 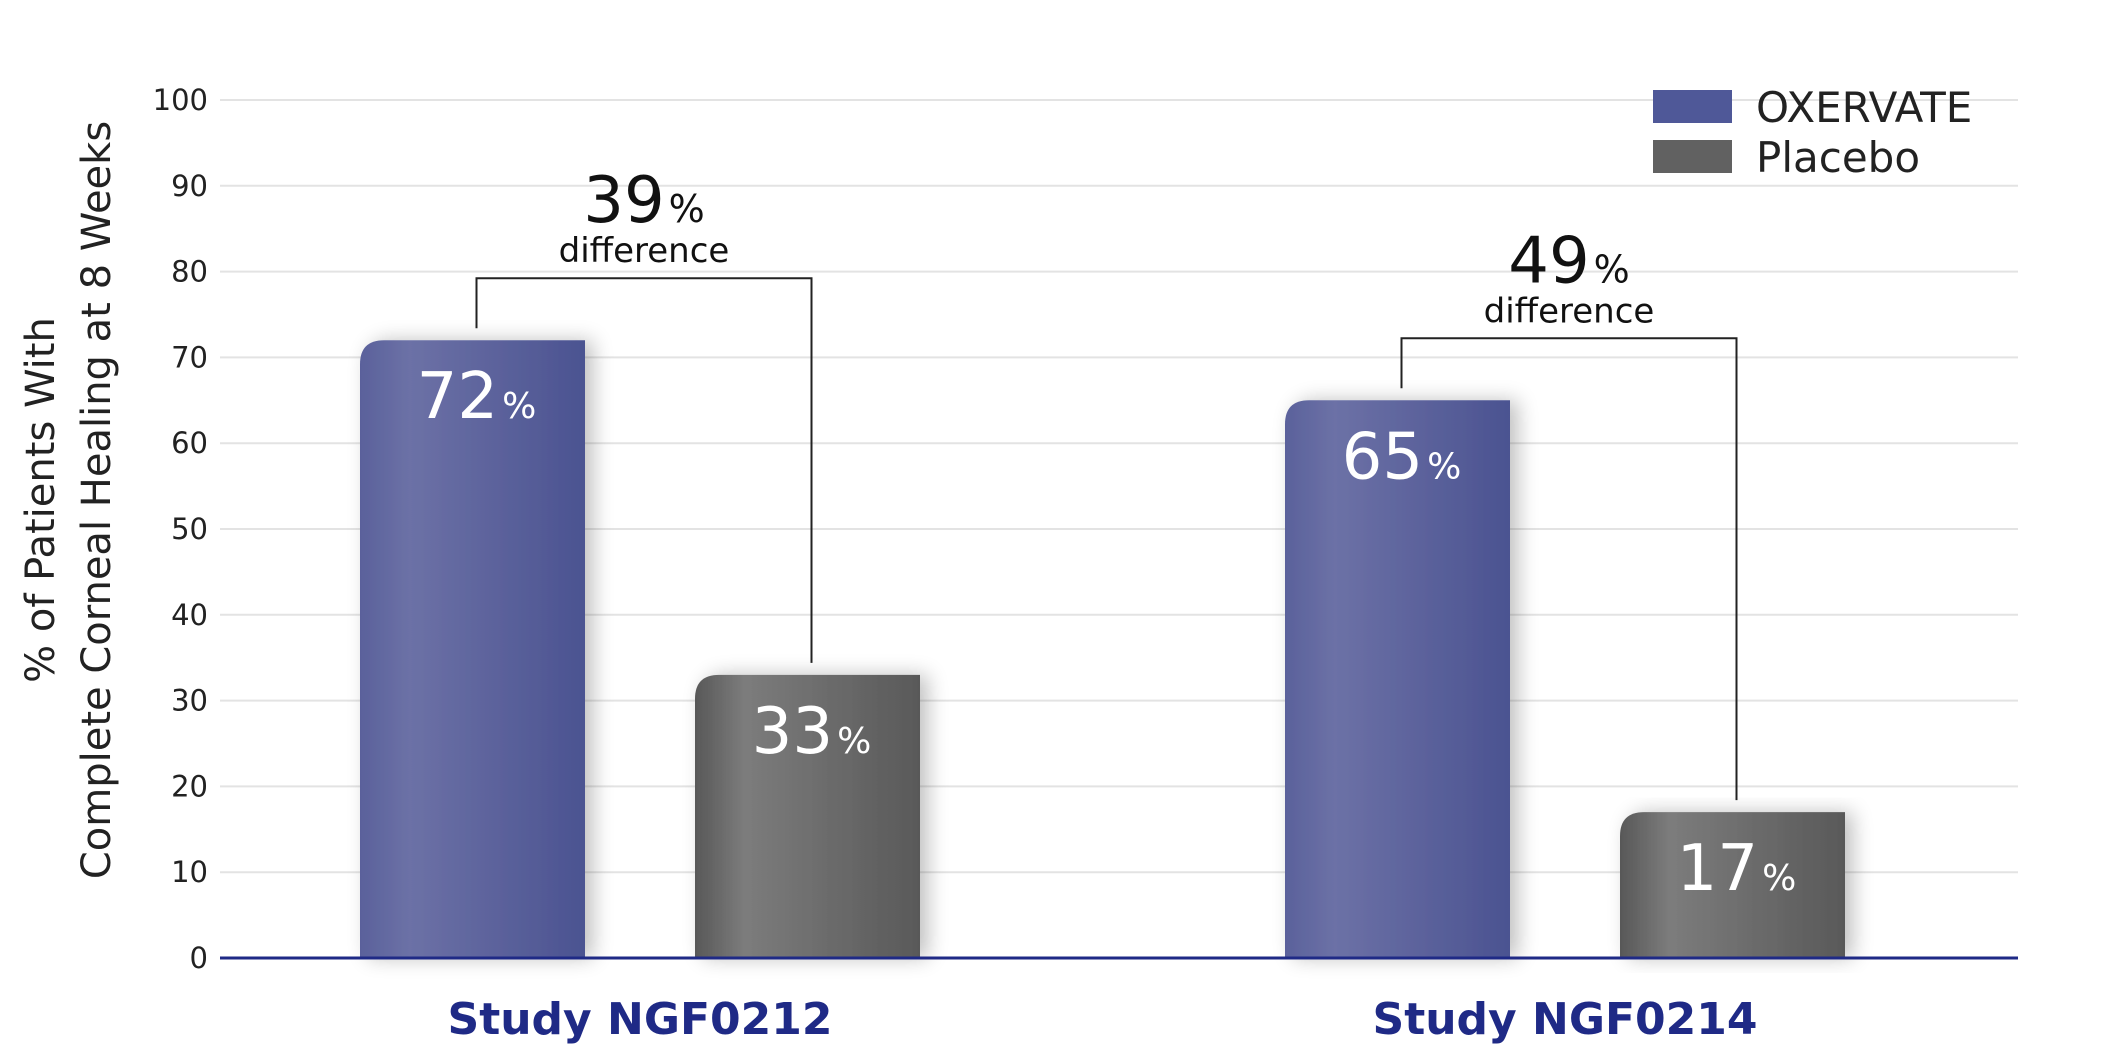 What do you see at coordinates (189, 272) in the screenshot?
I see `y-tick-label-80: 80` at bounding box center [189, 272].